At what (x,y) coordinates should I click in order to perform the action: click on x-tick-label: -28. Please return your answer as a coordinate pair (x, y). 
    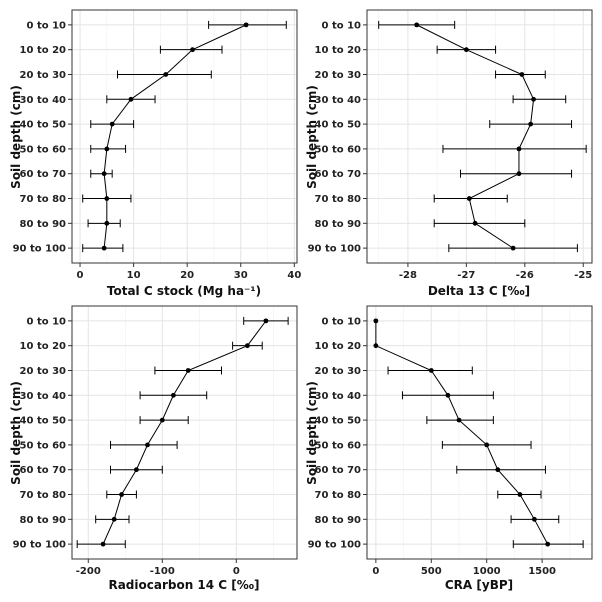
    Looking at the image, I should click on (408, 275).